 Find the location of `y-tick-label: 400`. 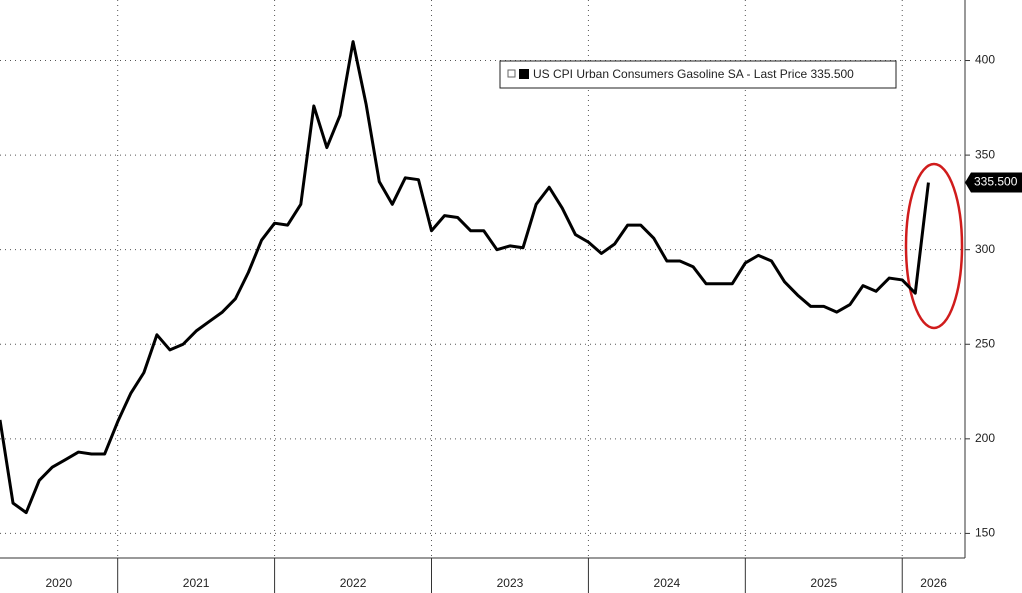

y-tick-label: 400 is located at coordinates (985, 60).